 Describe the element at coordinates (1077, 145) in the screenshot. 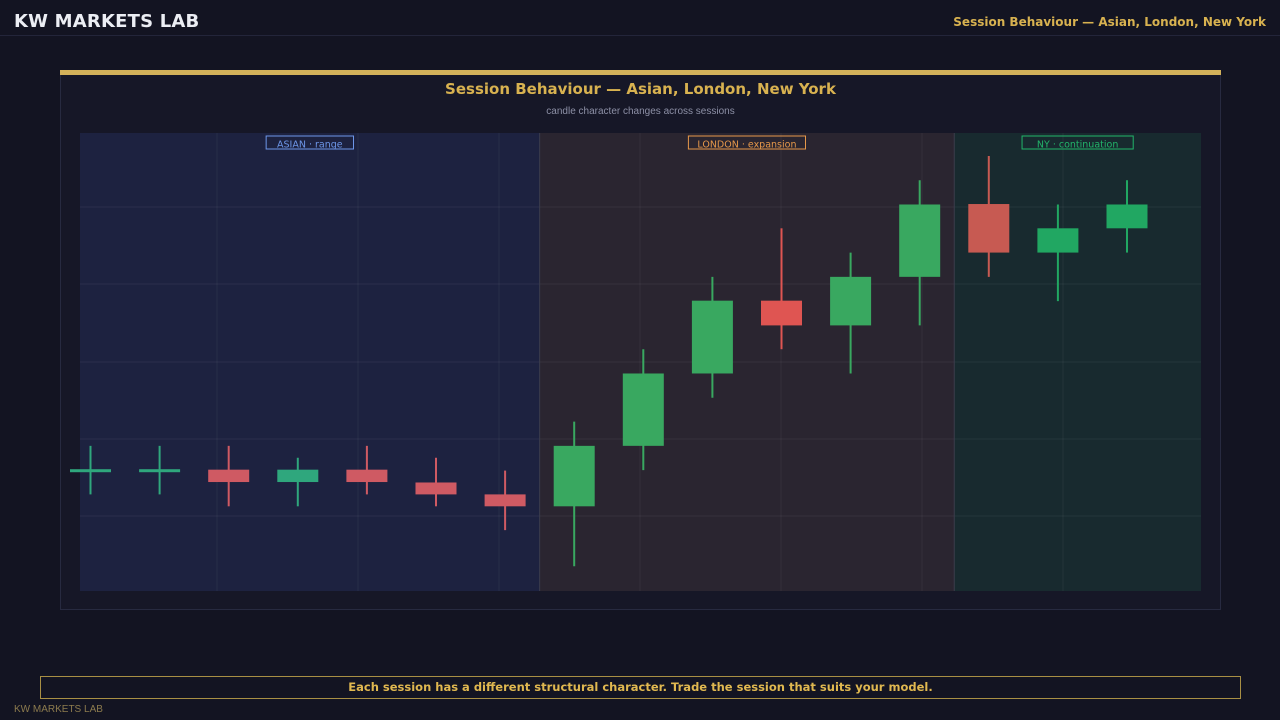

I see `session-label: NY · continuation` at that location.